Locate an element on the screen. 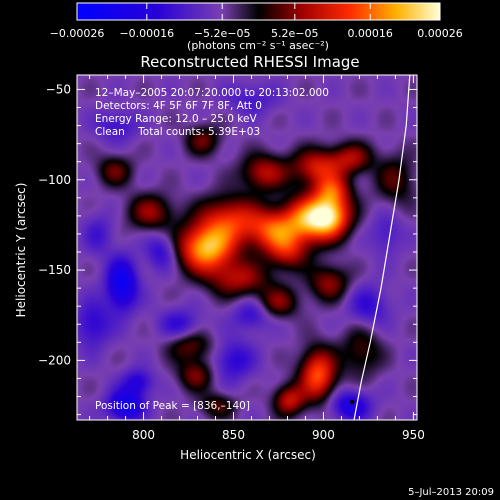 The image size is (500, 500). colorbar-tick-label: 0.00016 is located at coordinates (370, 33).